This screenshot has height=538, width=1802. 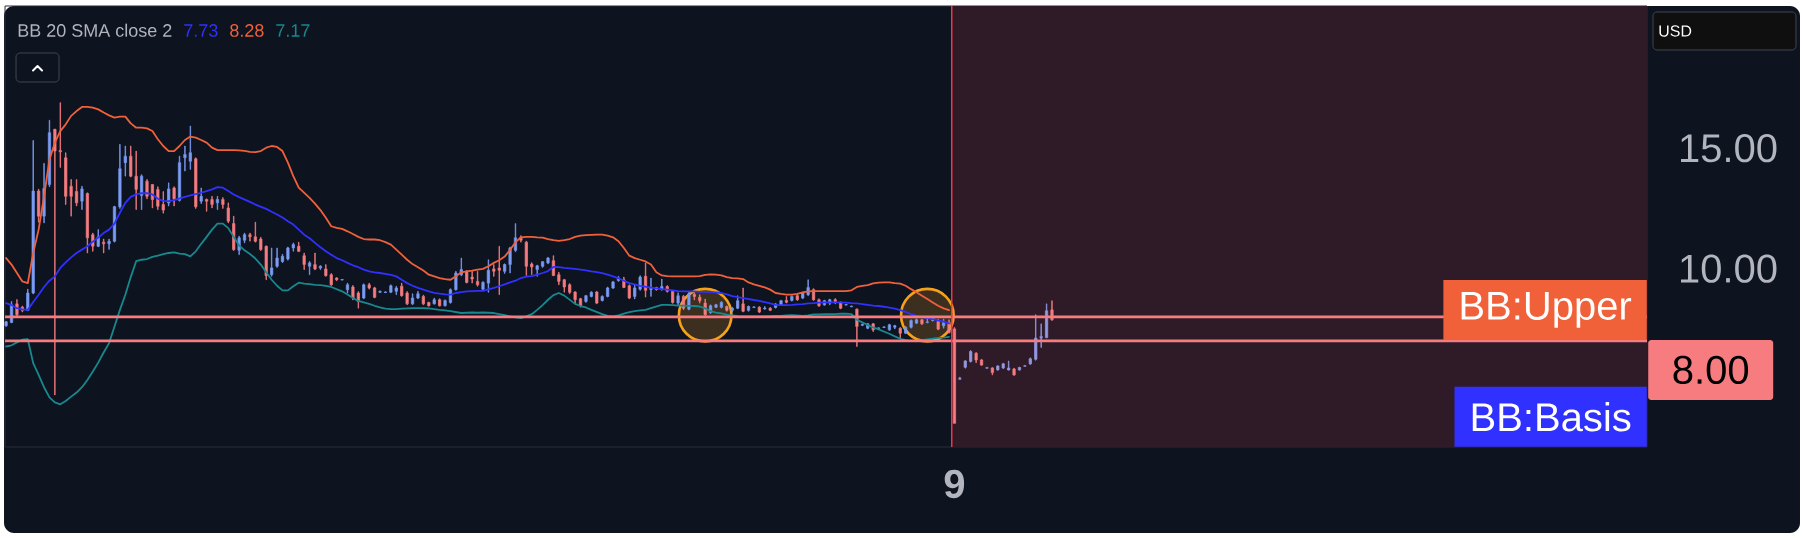 What do you see at coordinates (1729, 148) in the screenshot?
I see `y-tick-label: 15.00` at bounding box center [1729, 148].